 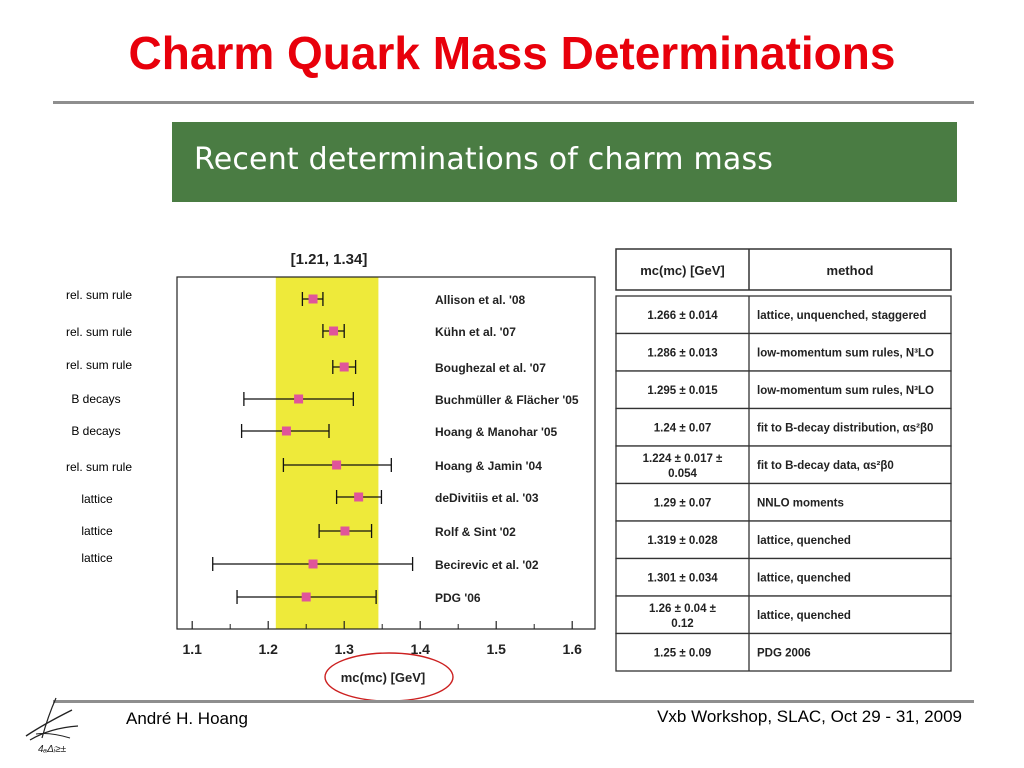 What do you see at coordinates (268, 649) in the screenshot?
I see `x-tick-label: 1.2` at bounding box center [268, 649].